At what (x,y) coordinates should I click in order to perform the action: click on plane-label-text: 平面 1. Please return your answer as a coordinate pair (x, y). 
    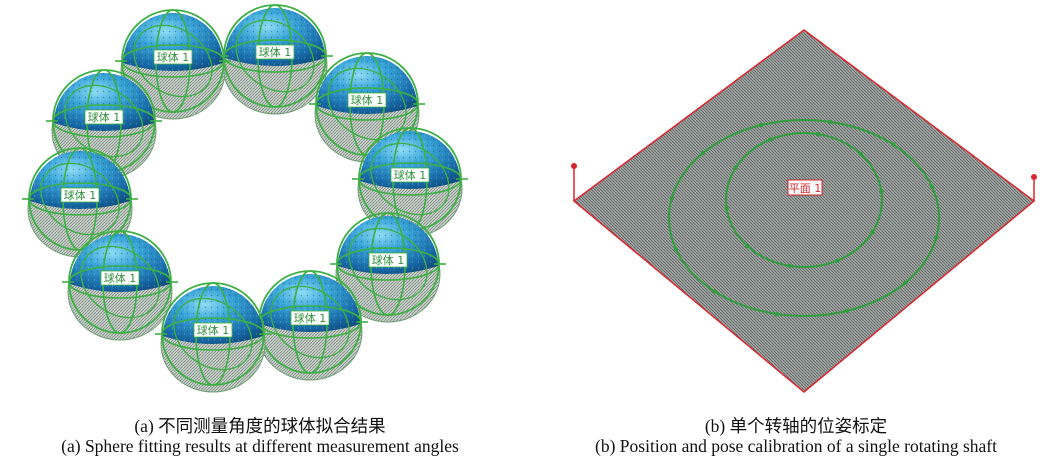
    Looking at the image, I should click on (805, 188).